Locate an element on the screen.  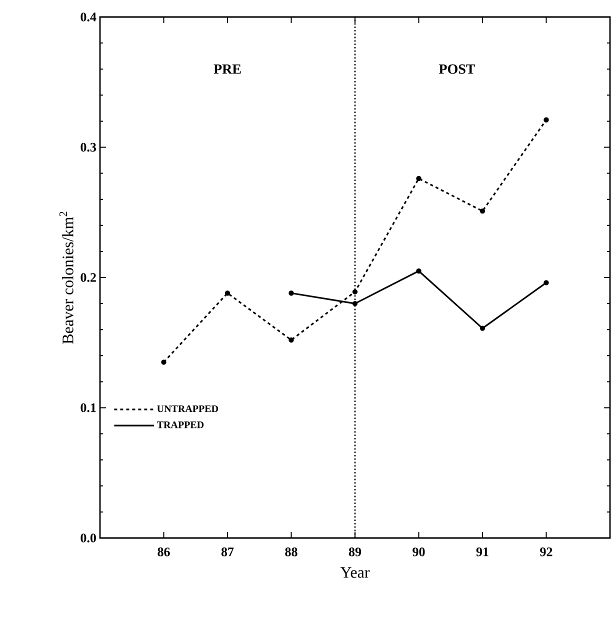
x-tick-label: 88 is located at coordinates (291, 552).